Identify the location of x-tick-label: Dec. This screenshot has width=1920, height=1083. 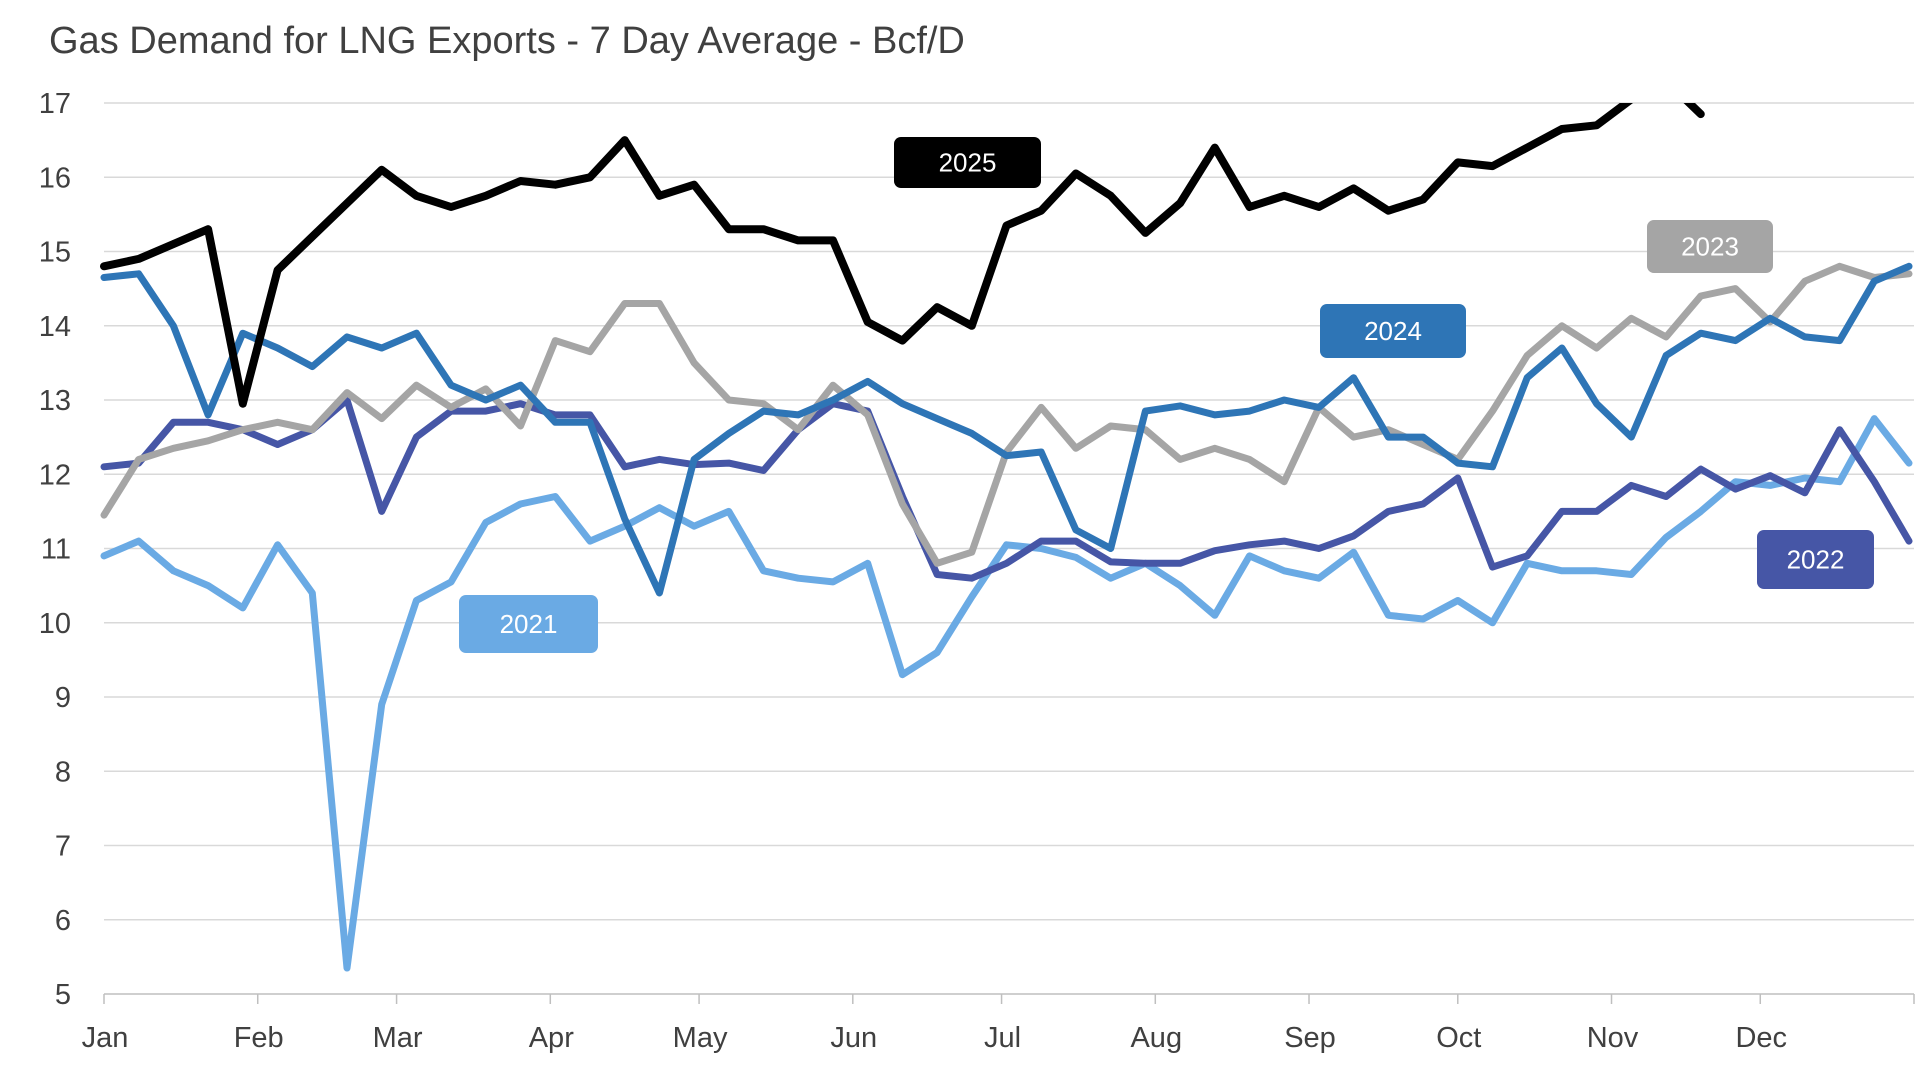
(1761, 1038).